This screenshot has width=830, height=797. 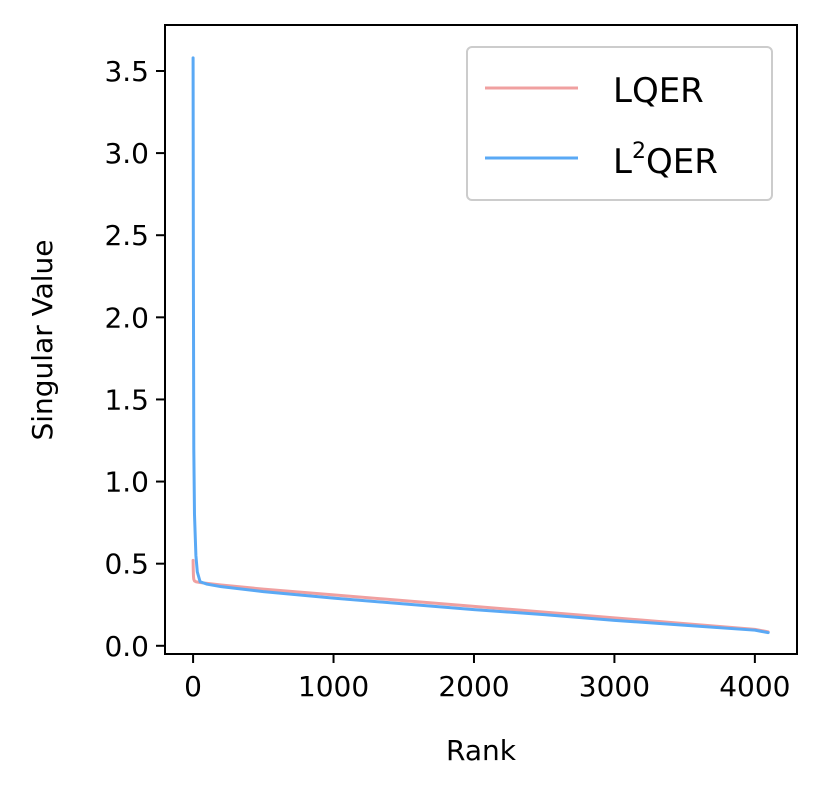 I want to click on legend-box, so click(x=619, y=123).